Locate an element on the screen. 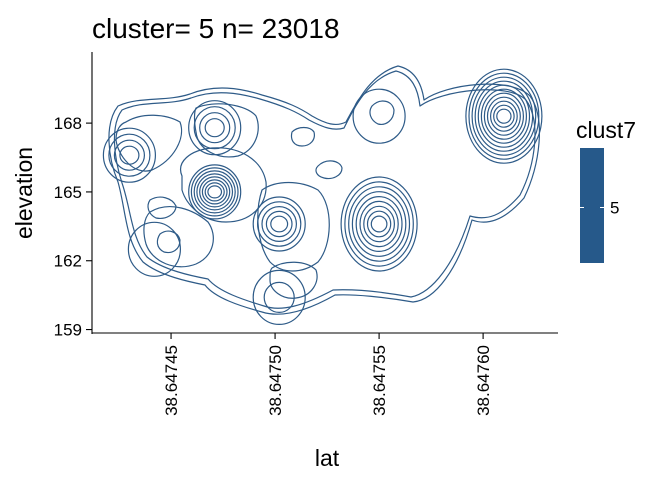 The image size is (672, 485). y-tick-label: 165 is located at coordinates (68, 192).